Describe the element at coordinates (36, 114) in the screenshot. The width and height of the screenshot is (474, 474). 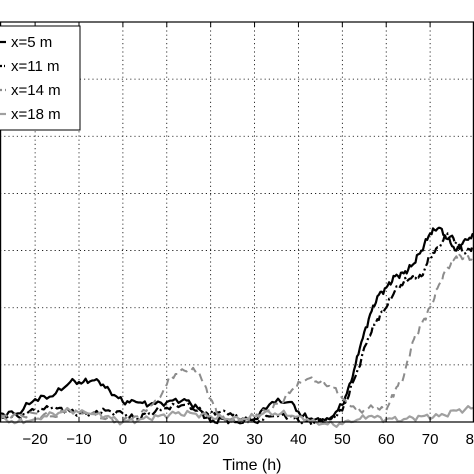
I see `legend-label-4: x=18 m` at that location.